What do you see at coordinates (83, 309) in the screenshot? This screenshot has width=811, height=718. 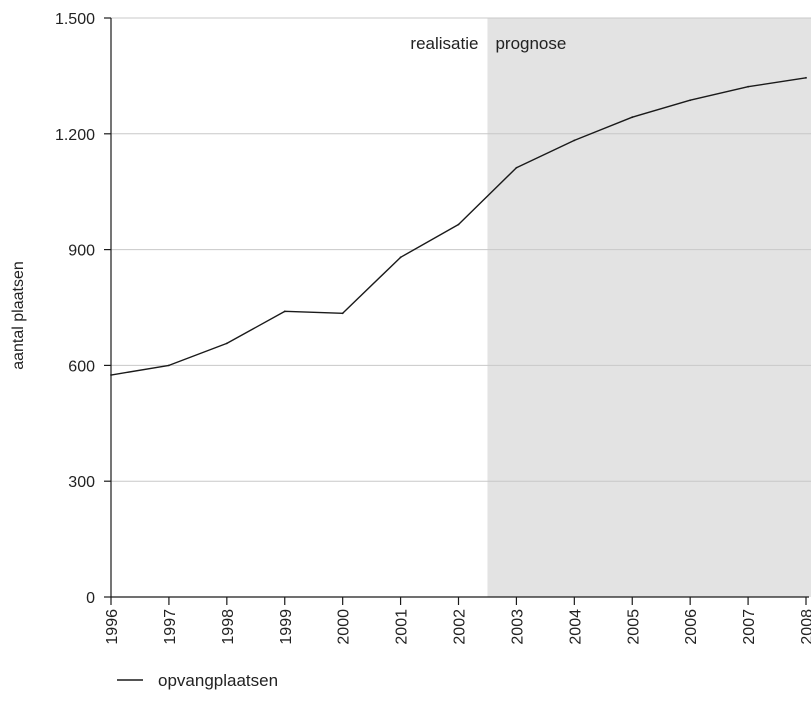 I see `y-axis-ticks: 0 300 600 900 1.200 1.500` at bounding box center [83, 309].